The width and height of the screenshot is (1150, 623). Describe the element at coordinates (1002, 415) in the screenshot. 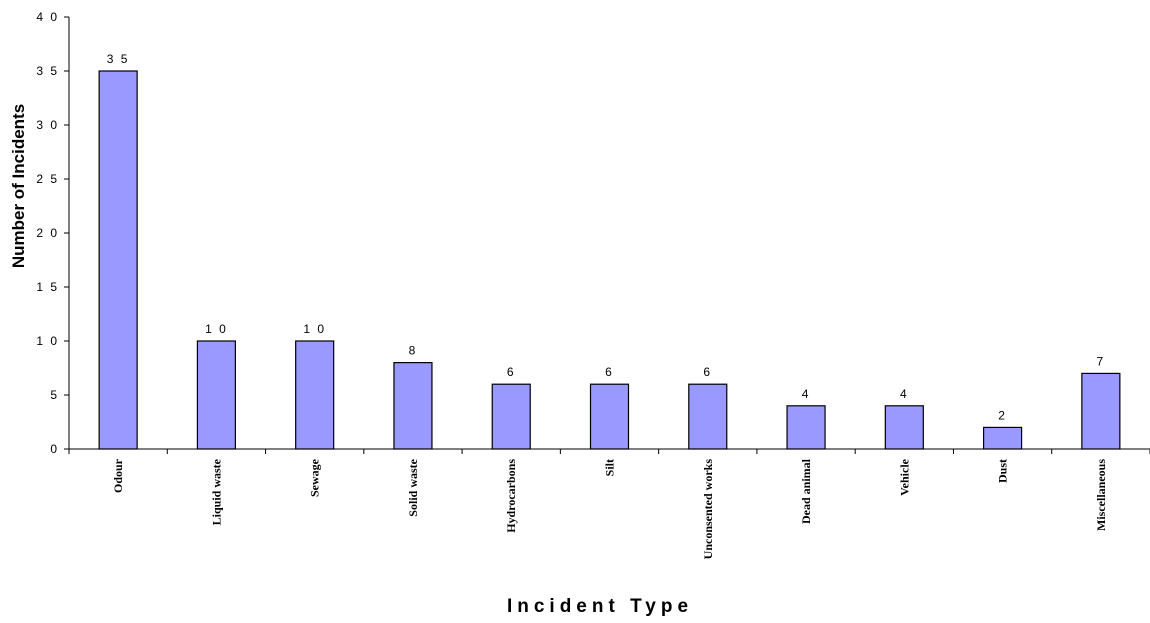

I see `data-label: 2` at that location.